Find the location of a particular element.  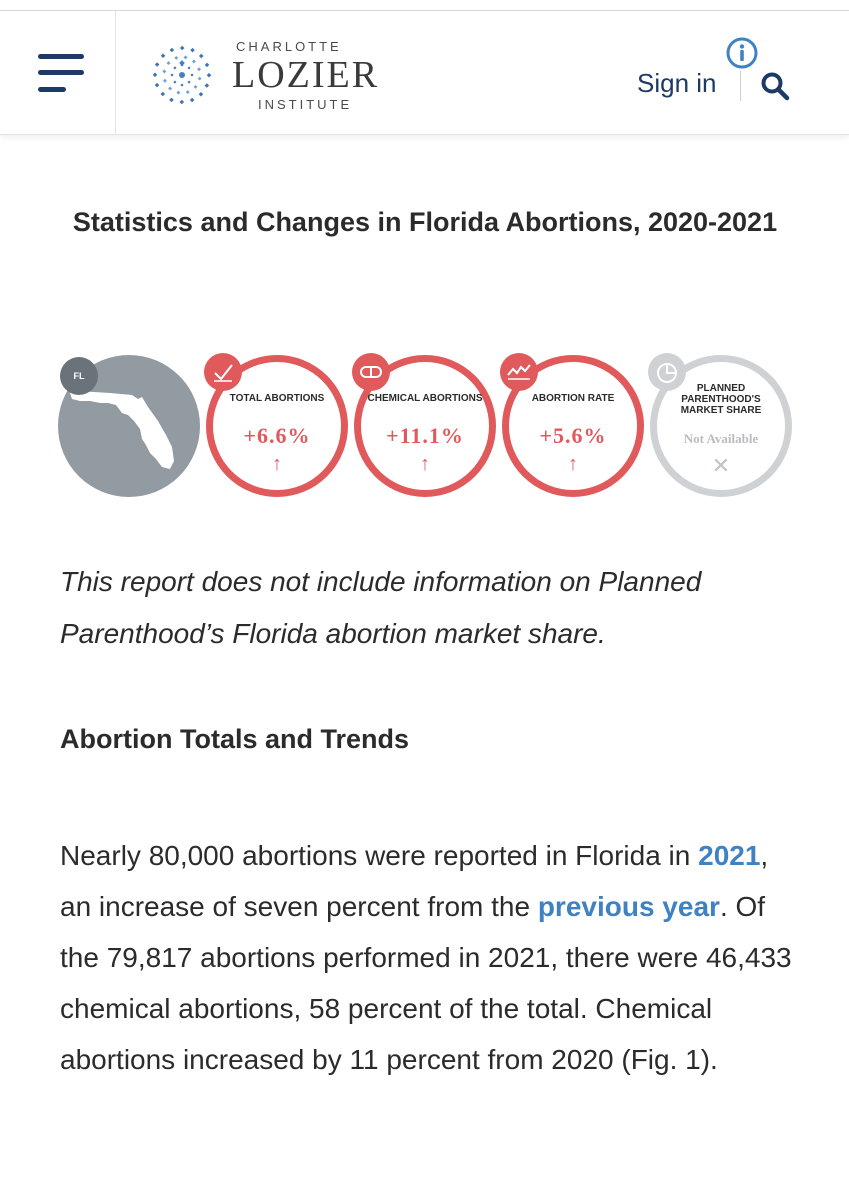

site-logo: CHARLOTTE LOZIER INSTITUTE is located at coordinates (266, 76).